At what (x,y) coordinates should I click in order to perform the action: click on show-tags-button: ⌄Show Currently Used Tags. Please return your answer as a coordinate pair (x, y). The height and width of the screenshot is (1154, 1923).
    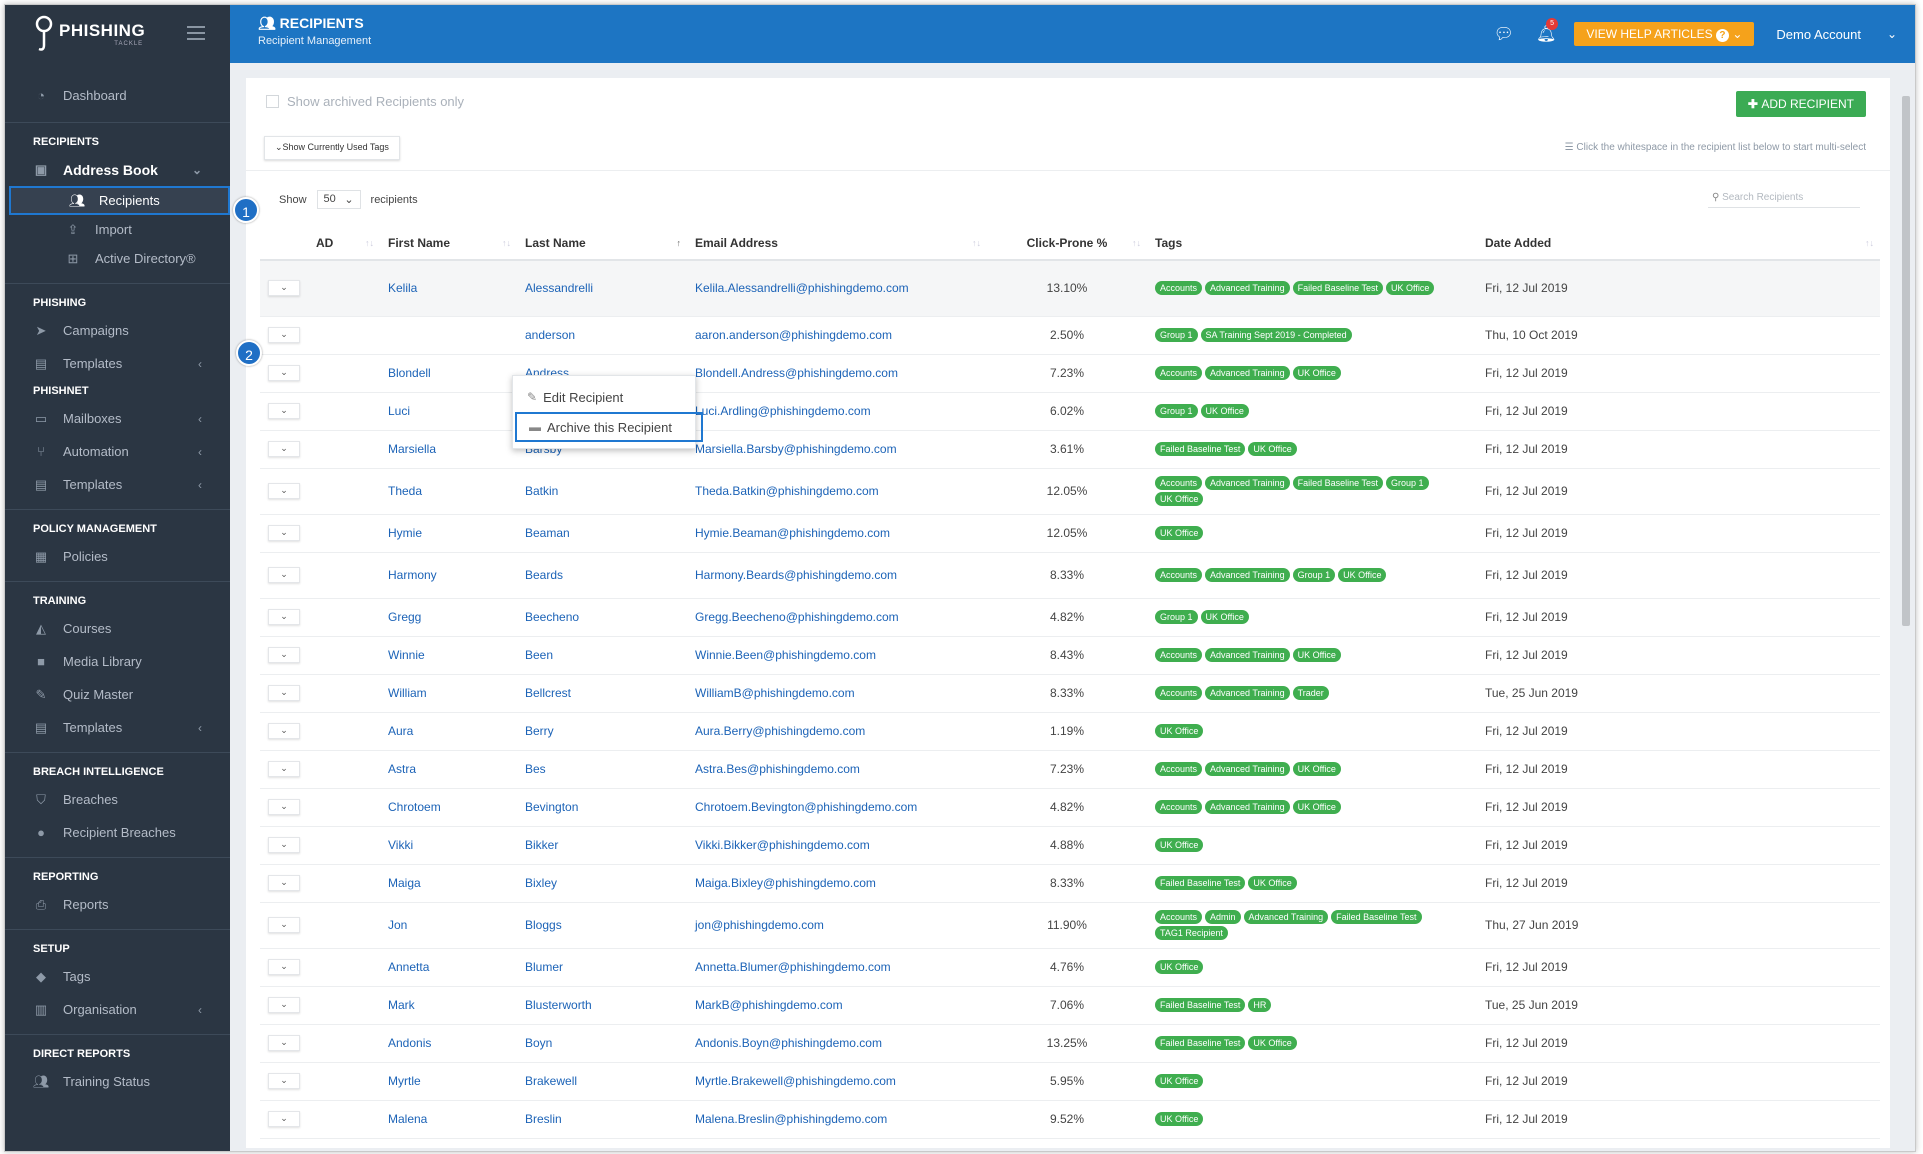
    Looking at the image, I should click on (332, 148).